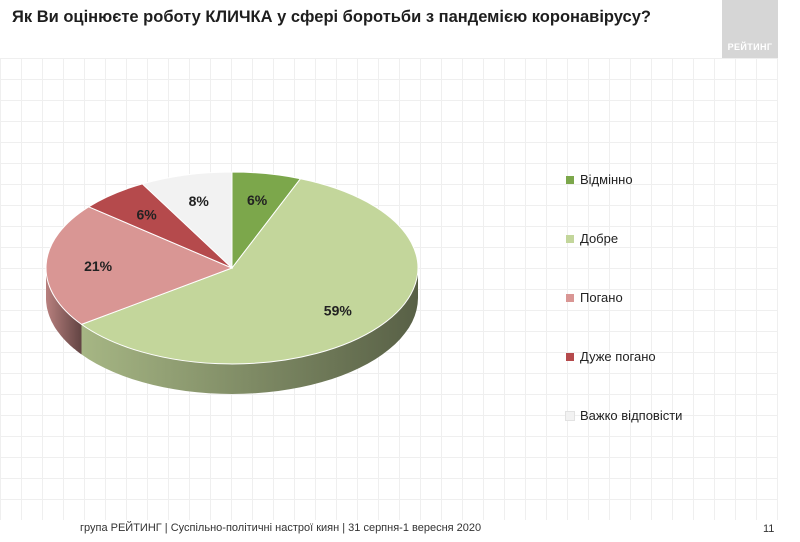 The width and height of the screenshot is (800, 542). Describe the element at coordinates (338, 310) in the screenshot. I see `pie-data-label: 59%` at that location.